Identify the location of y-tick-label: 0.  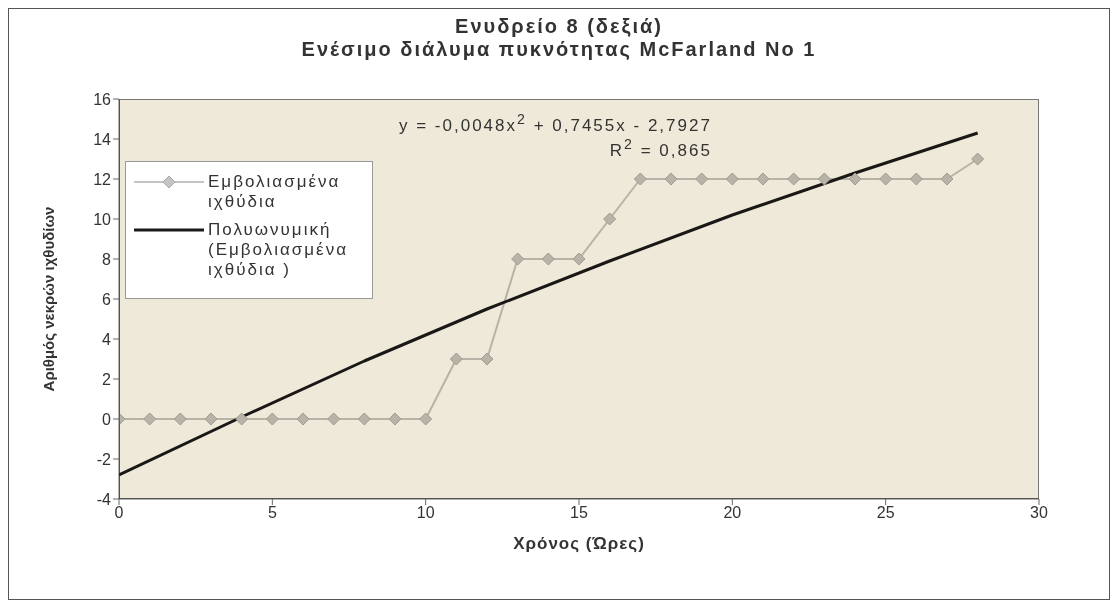
(107, 419).